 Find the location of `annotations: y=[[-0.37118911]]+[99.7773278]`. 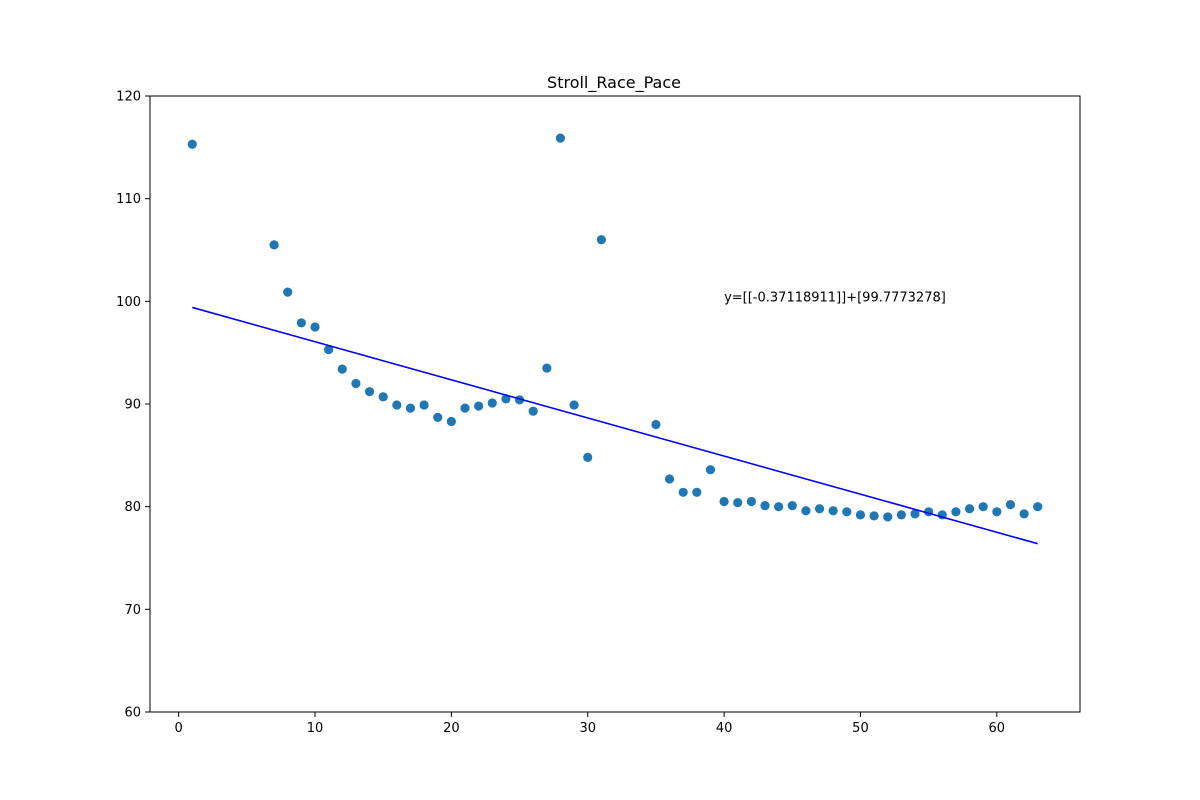

annotations: y=[[-0.37118911]]+[99.7773278] is located at coordinates (835, 297).